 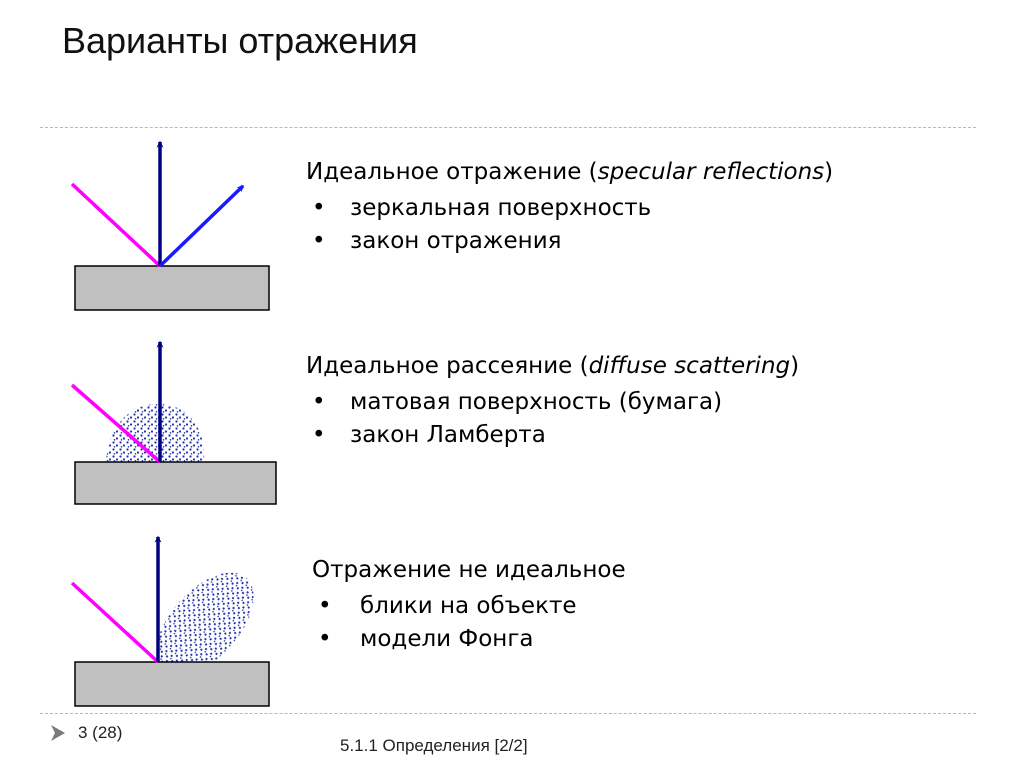 I want to click on bullet-list: блики на объекте модели Фонга, so click(x=469, y=623).